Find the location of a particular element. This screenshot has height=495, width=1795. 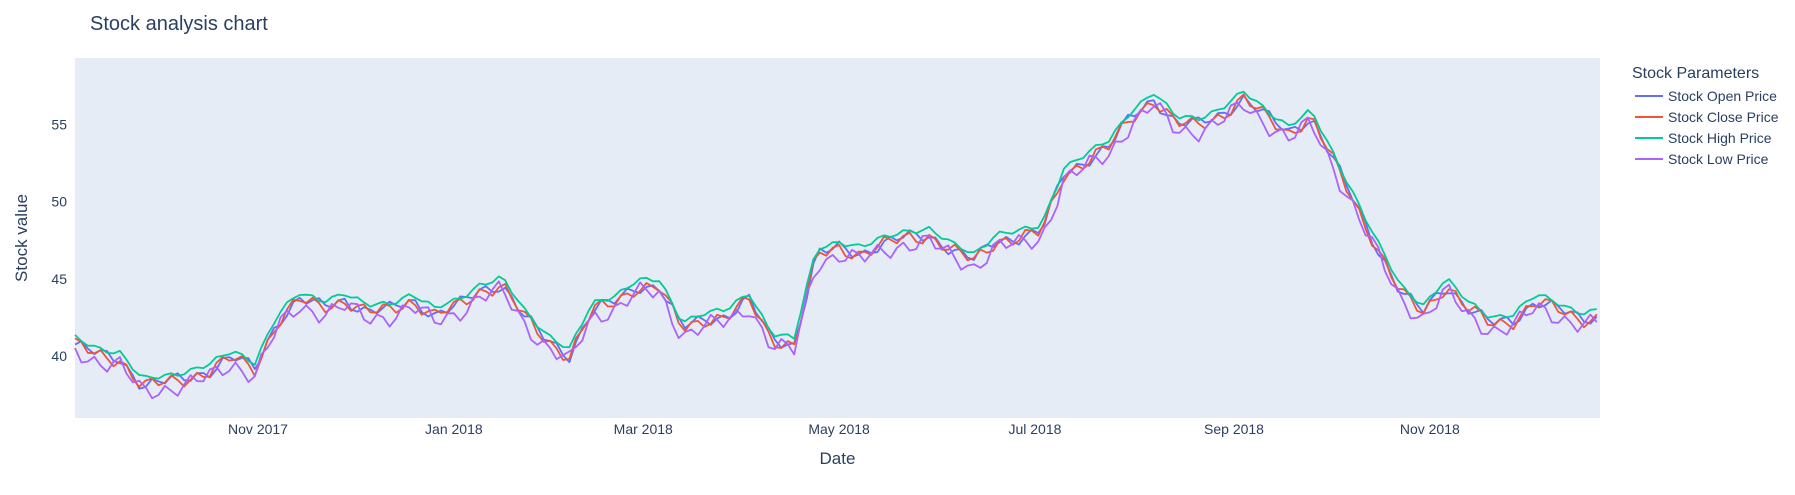

x-axis-title: Date is located at coordinates (838, 458).